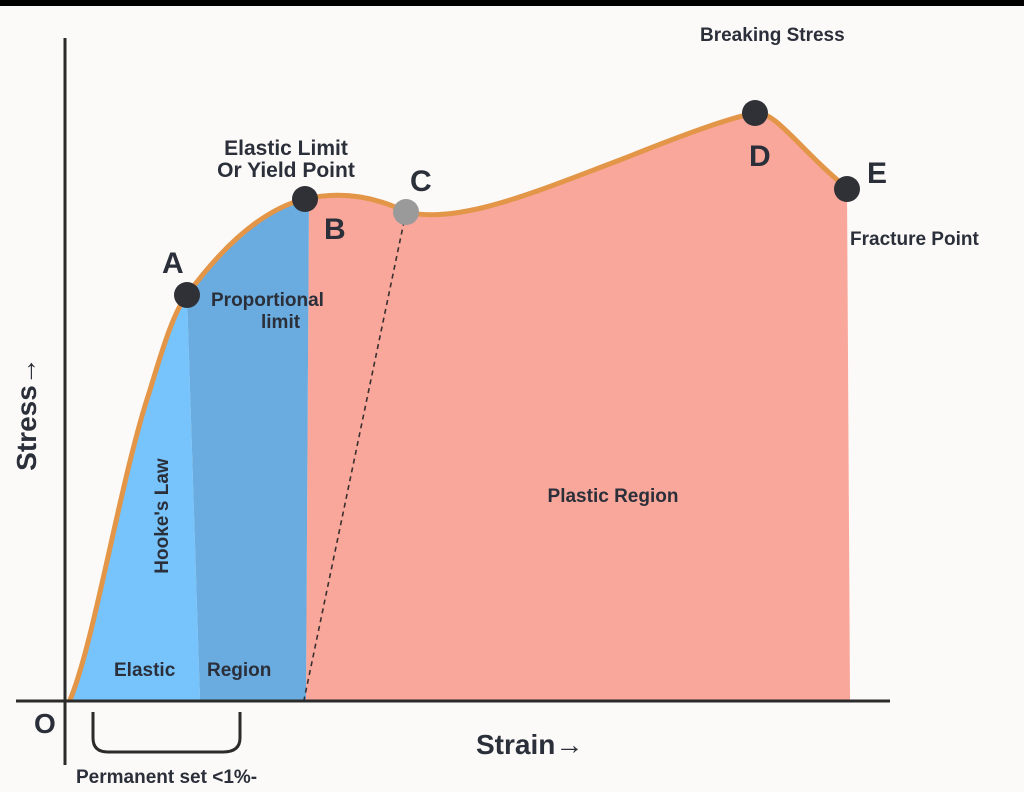 This screenshot has height=792, width=1024. Describe the element at coordinates (267, 300) in the screenshot. I see `proportional-limit-label-line1: Proportional` at that location.